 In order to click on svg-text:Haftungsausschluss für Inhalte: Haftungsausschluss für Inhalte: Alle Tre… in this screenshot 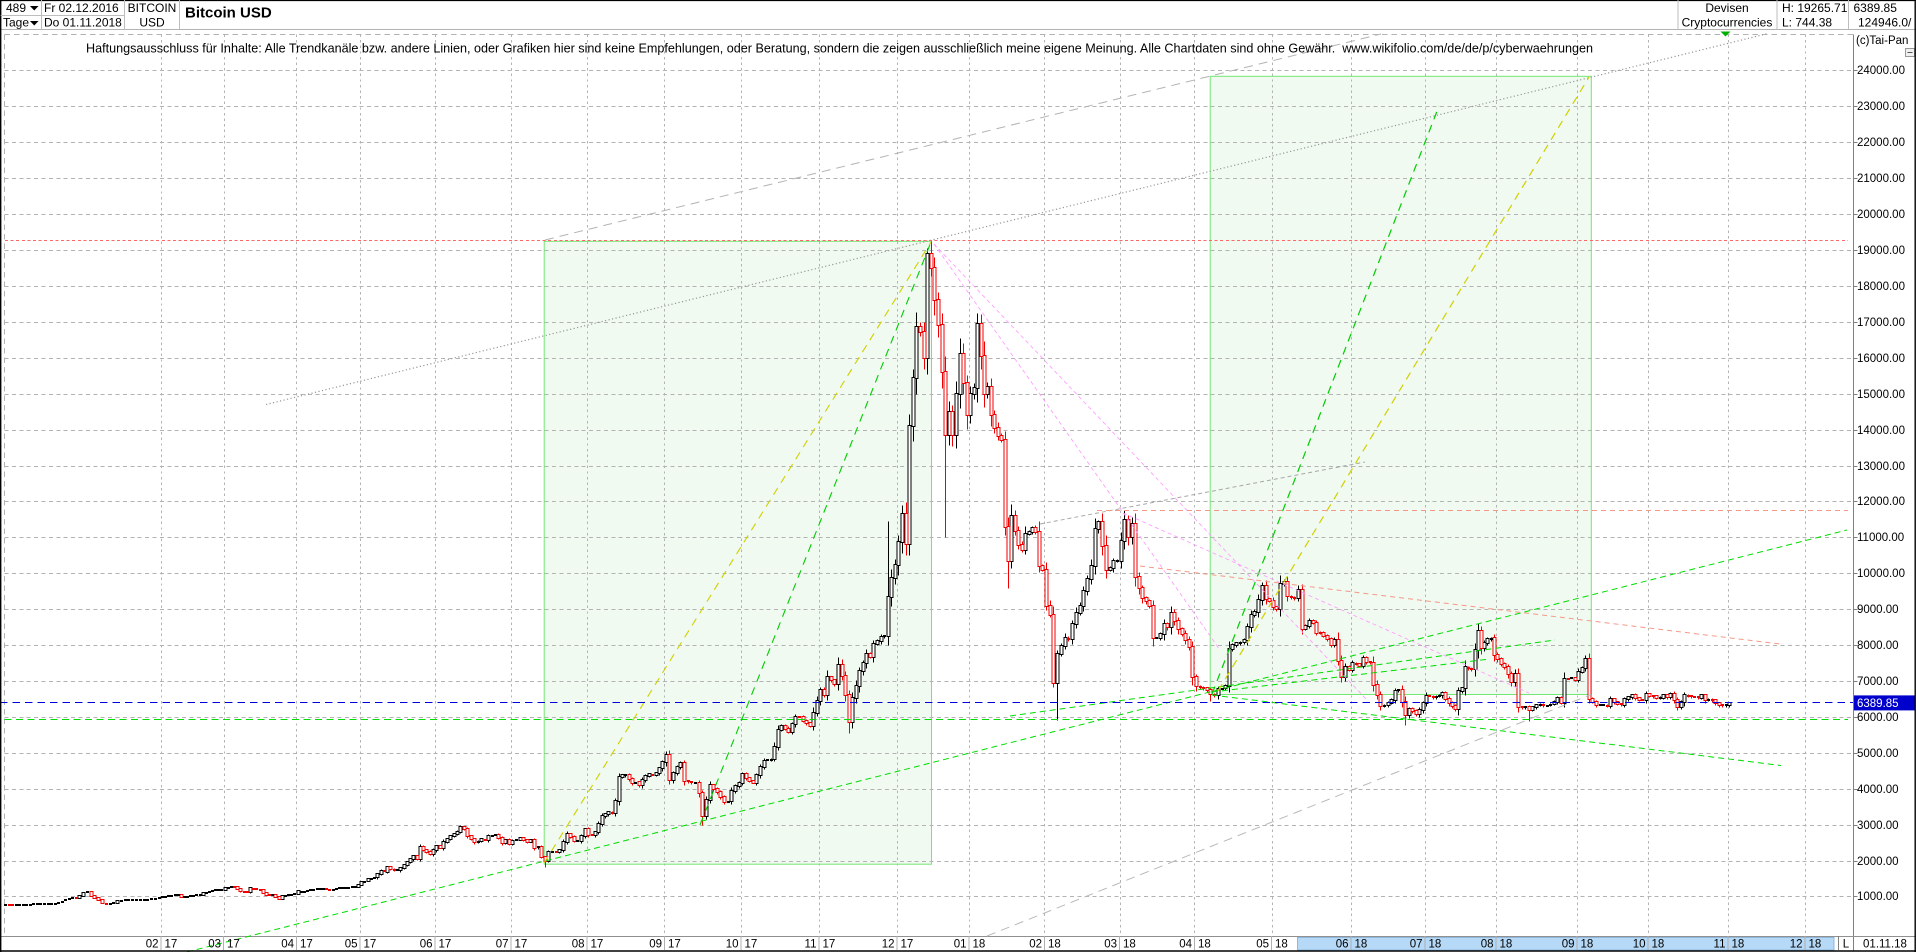, I will do `click(839, 48)`.